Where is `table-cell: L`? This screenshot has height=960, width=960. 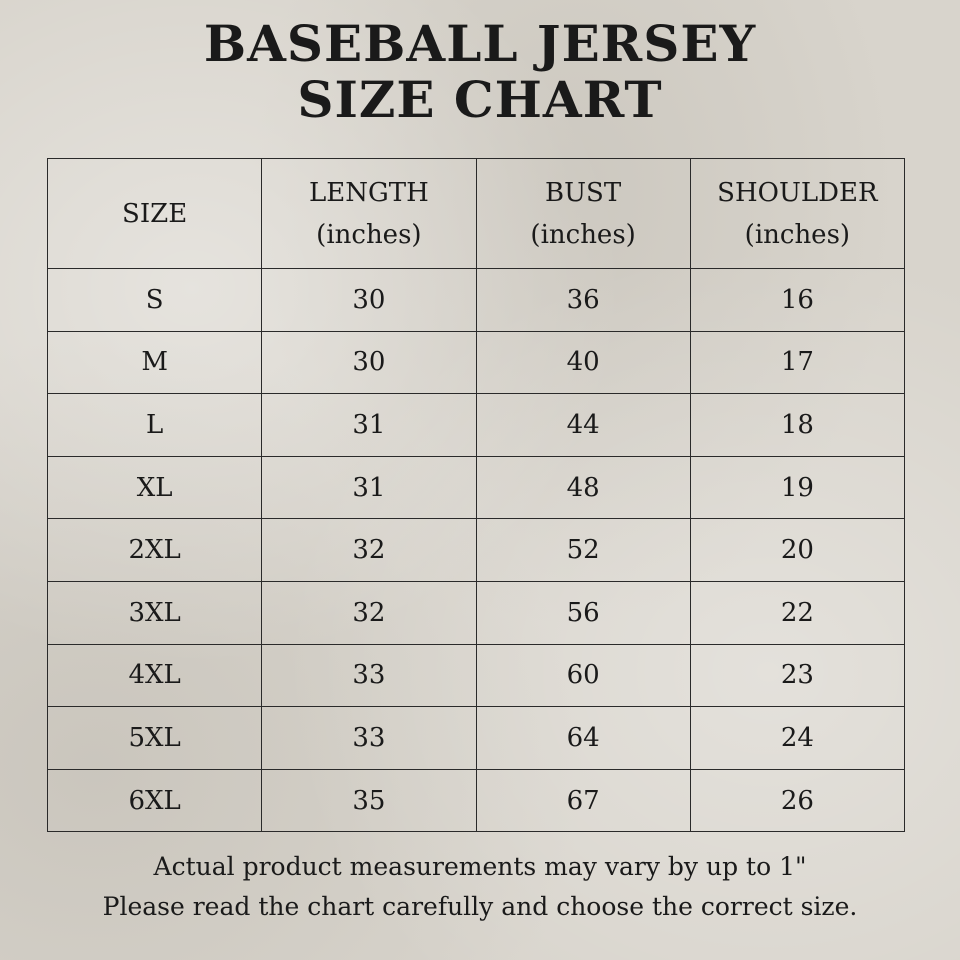 table-cell: L is located at coordinates (154, 425).